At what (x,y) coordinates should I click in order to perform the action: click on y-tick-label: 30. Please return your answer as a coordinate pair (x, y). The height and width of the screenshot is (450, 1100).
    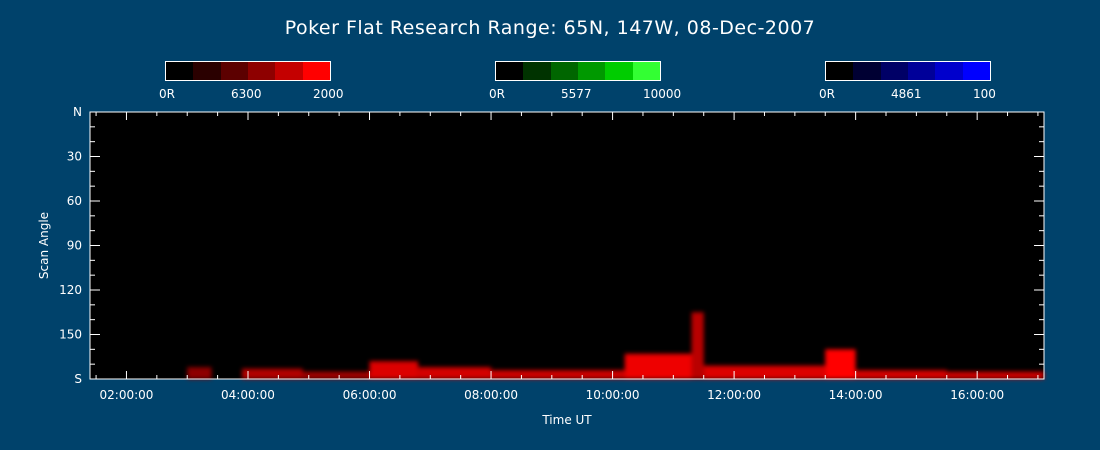
    Looking at the image, I should click on (74, 157).